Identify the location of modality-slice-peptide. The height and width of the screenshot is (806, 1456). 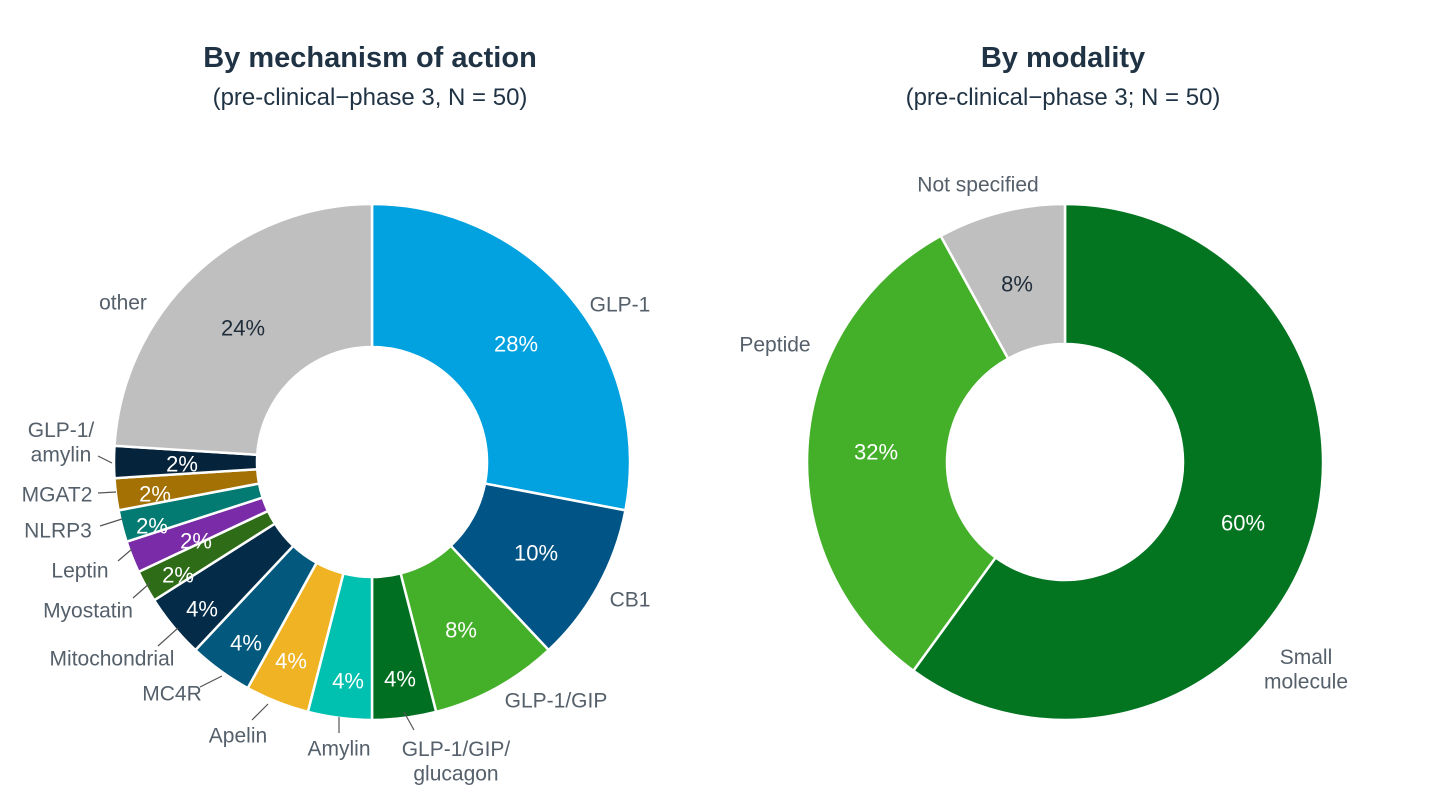
(907, 453).